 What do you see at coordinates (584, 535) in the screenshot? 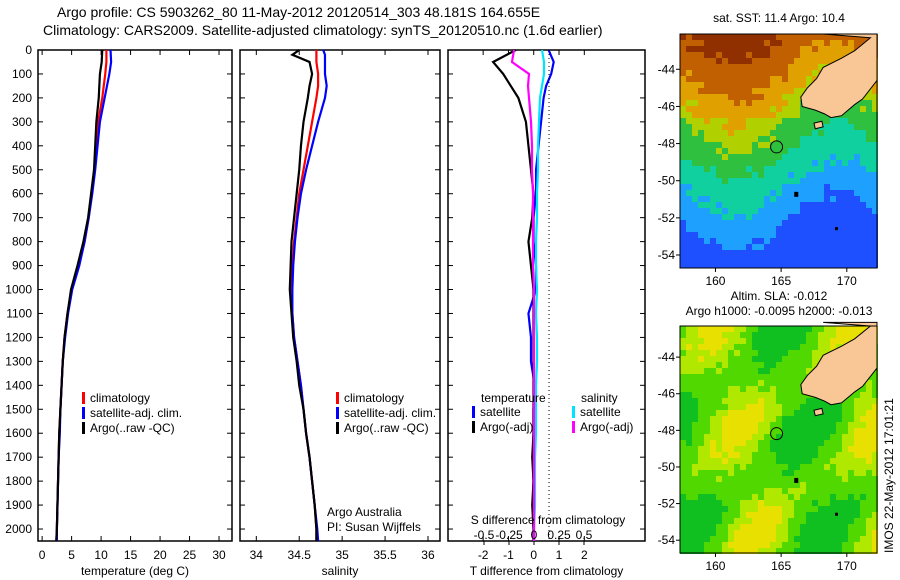
I see `secondary-tick-label: 0.5` at bounding box center [584, 535].